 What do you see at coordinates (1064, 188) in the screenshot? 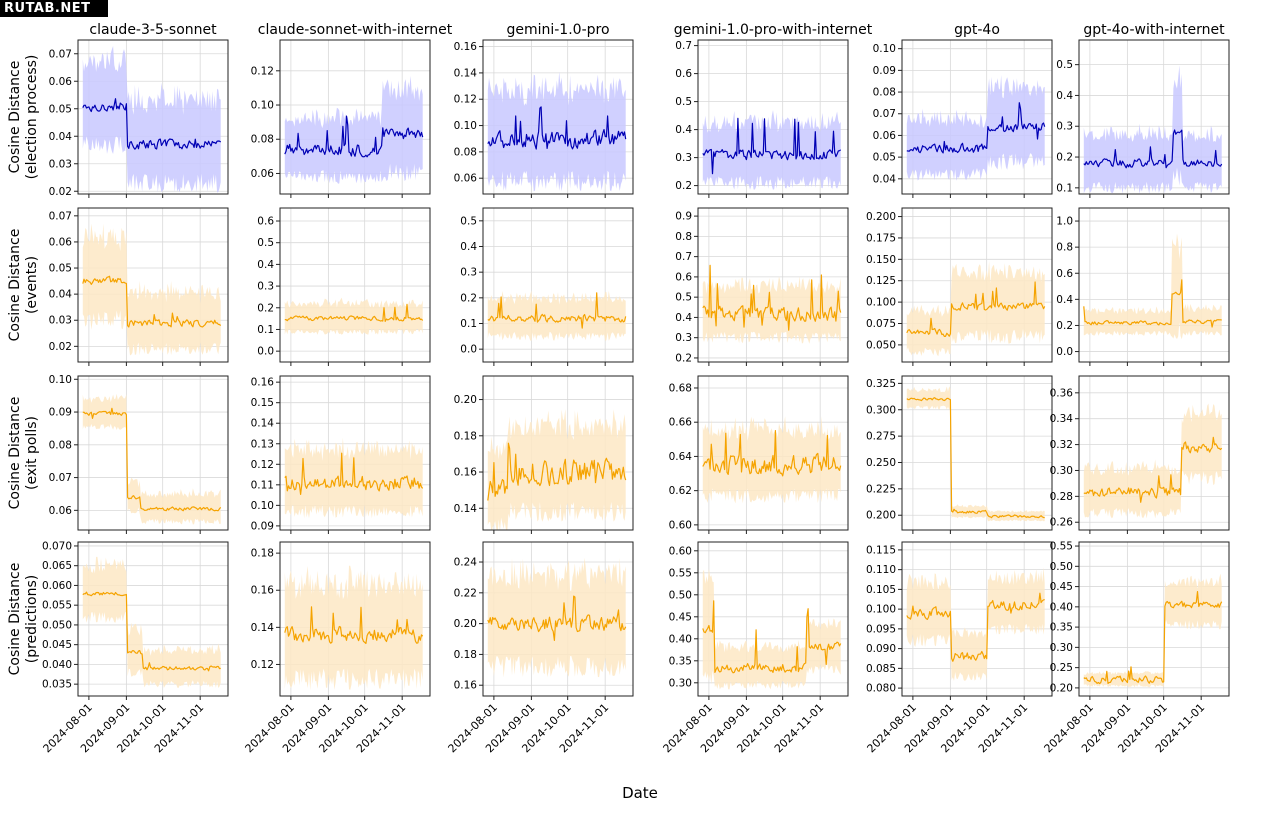
I see `y-tick-label: 0.1` at bounding box center [1064, 188].